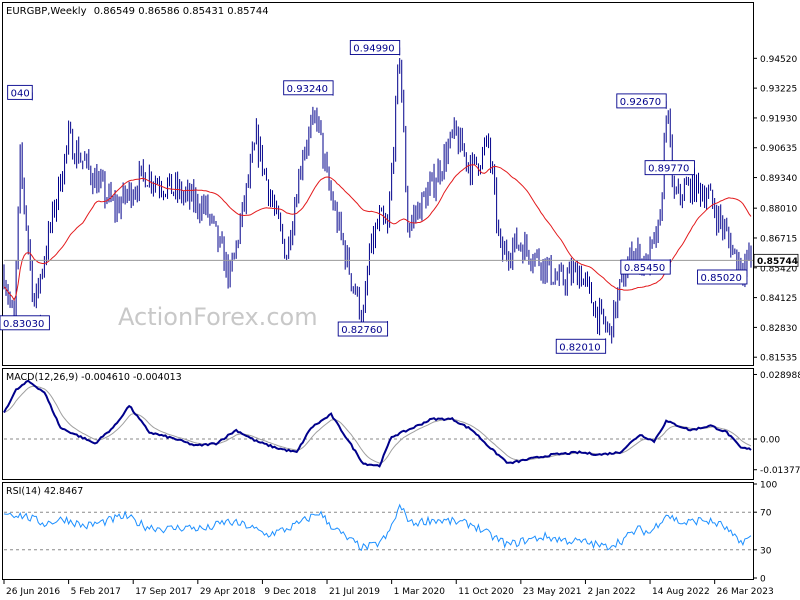 This screenshot has width=800, height=600. I want to click on x-tick-label: 5 Feb 2017, so click(96, 592).